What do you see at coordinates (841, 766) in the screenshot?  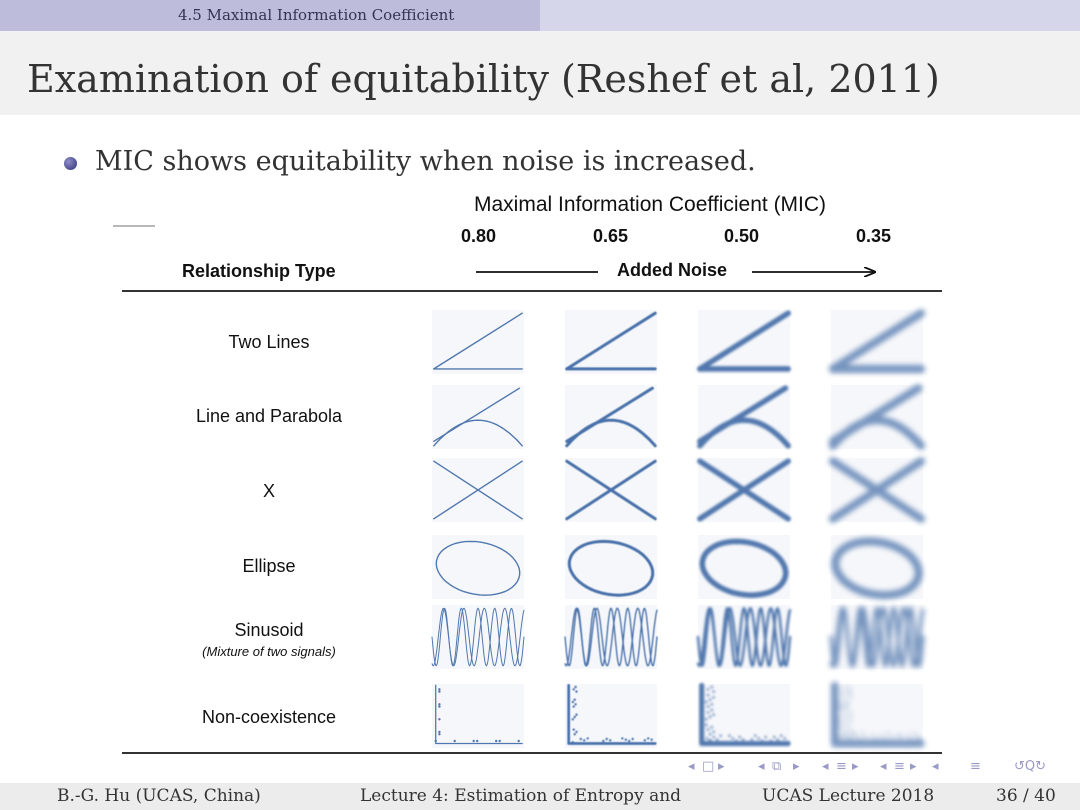 I see `section-icon: ≡` at bounding box center [841, 766].